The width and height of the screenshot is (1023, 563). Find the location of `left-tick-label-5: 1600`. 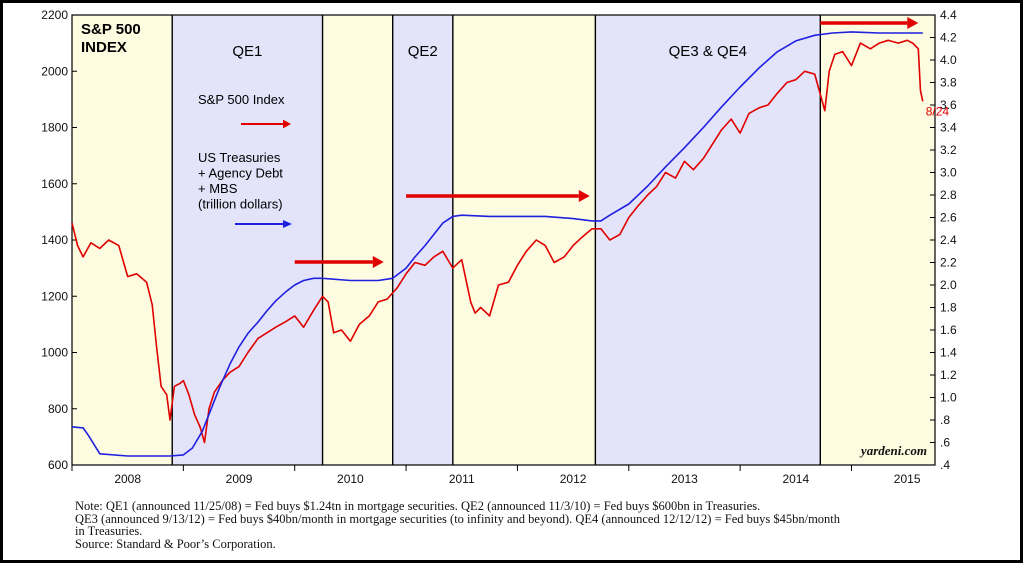

left-tick-label-5: 1600 is located at coordinates (54, 184).